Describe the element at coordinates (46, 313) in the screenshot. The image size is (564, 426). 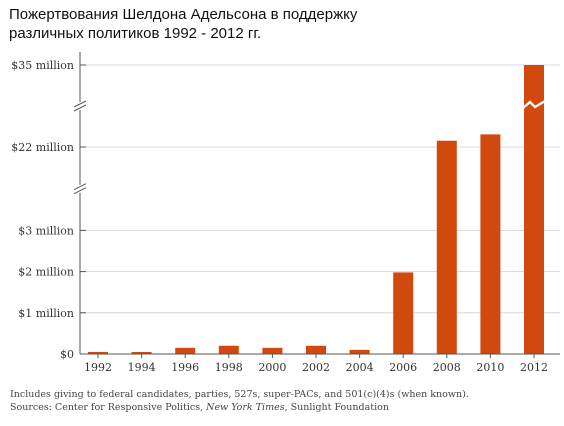
I see `y-tick-label-1: $1 million` at that location.